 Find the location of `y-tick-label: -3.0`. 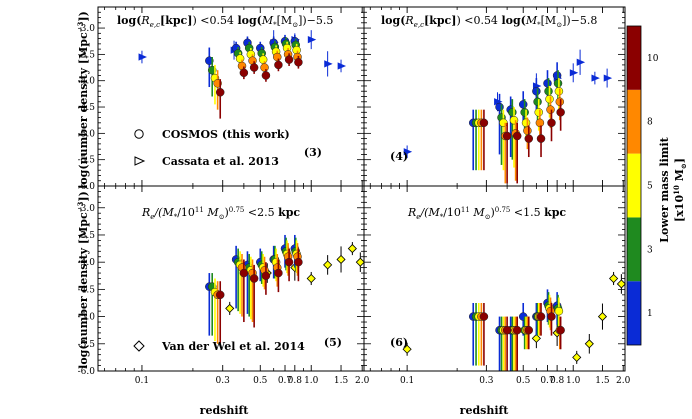

y-tick-label: -3.0 is located at coordinates (87, 209).